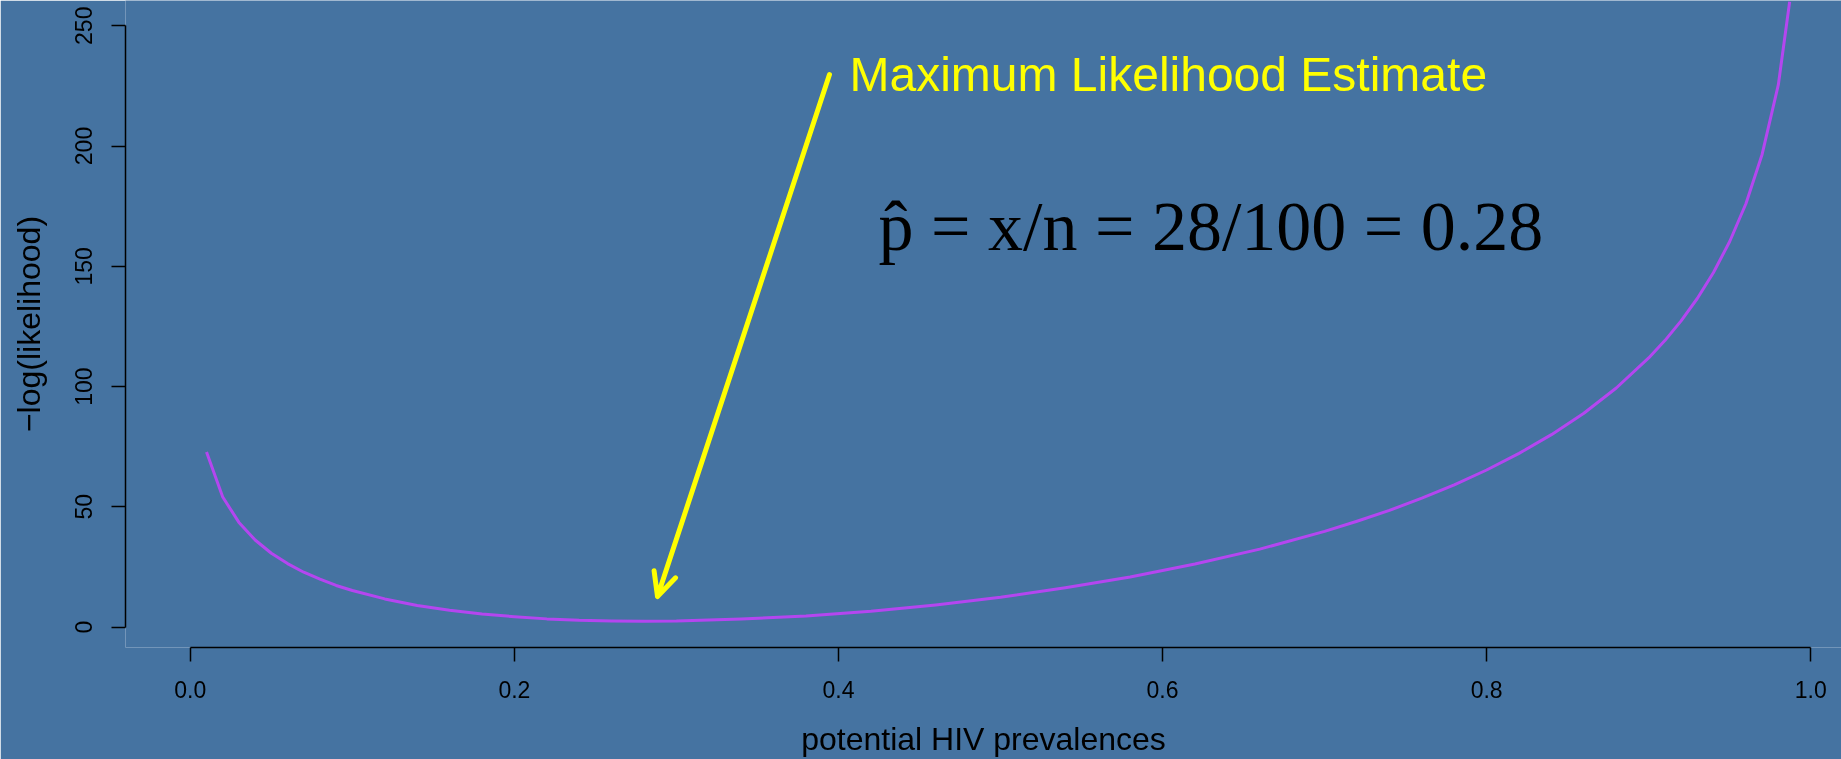 This screenshot has height=759, width=1841. Describe the element at coordinates (28, 324) in the screenshot. I see `y-axis-title: −log(likelihood)` at that location.